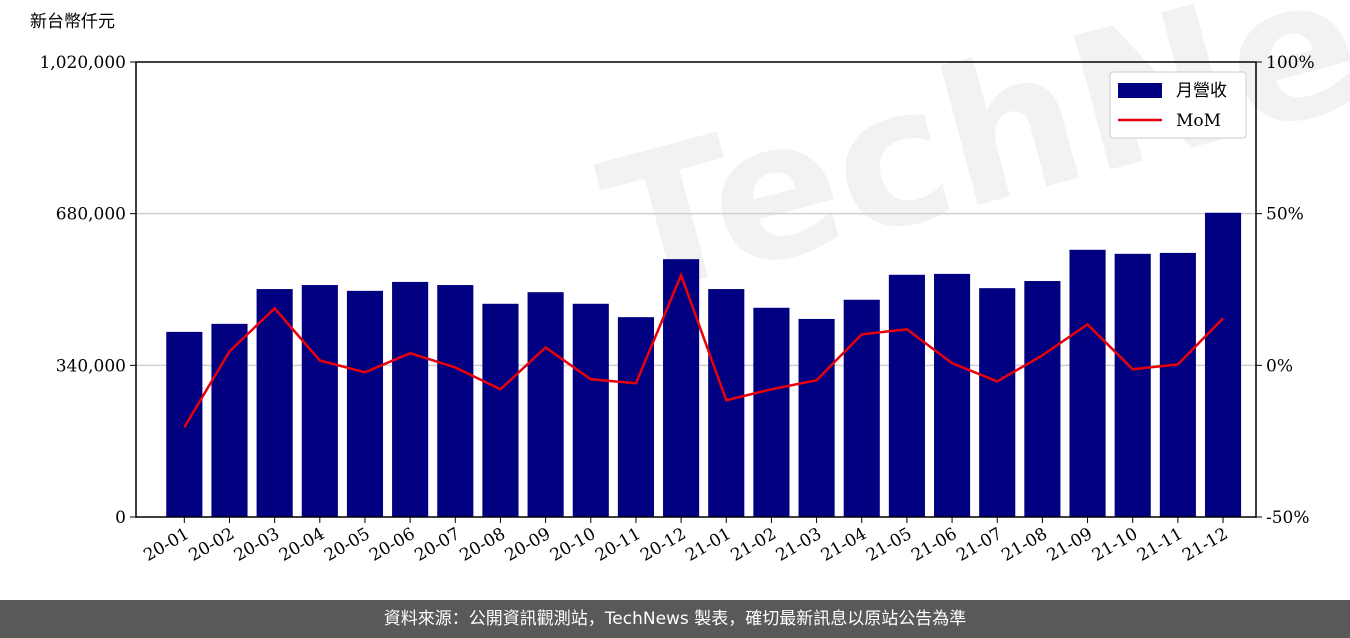 The width and height of the screenshot is (1350, 638). I want to click on y-tick-label: 680,000, so click(91, 215).